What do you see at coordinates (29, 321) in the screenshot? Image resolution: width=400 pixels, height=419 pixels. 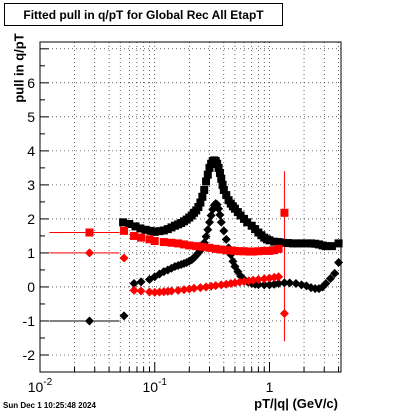 I see `y-tick-label: -1` at bounding box center [29, 321].